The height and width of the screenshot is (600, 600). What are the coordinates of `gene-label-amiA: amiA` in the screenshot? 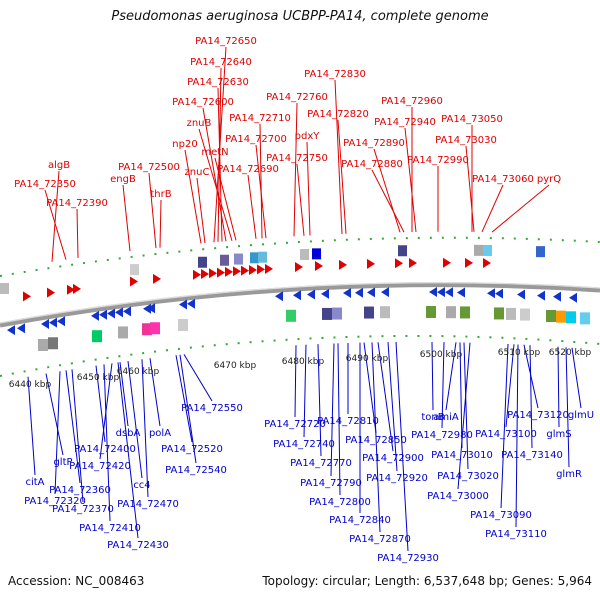 It's located at (446, 417).